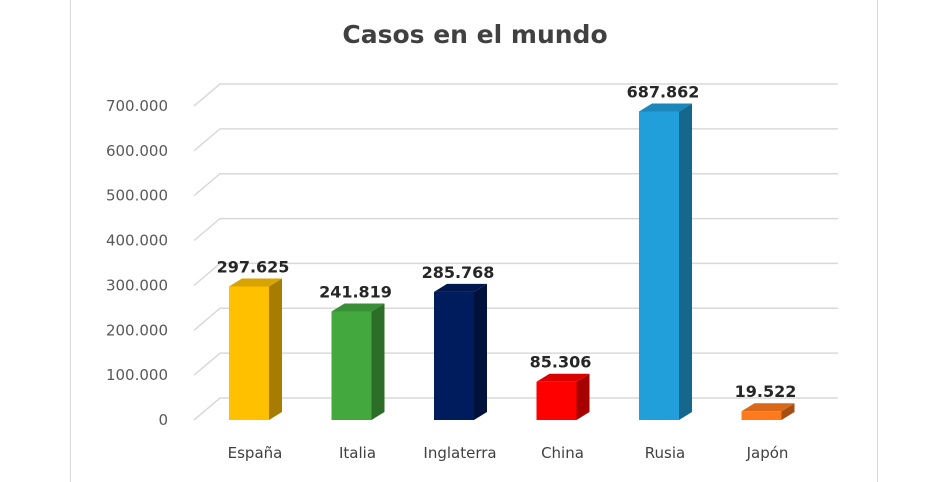 Image resolution: width=950 pixels, height=482 pixels. I want to click on y-tick-label: 300.000, so click(137, 285).